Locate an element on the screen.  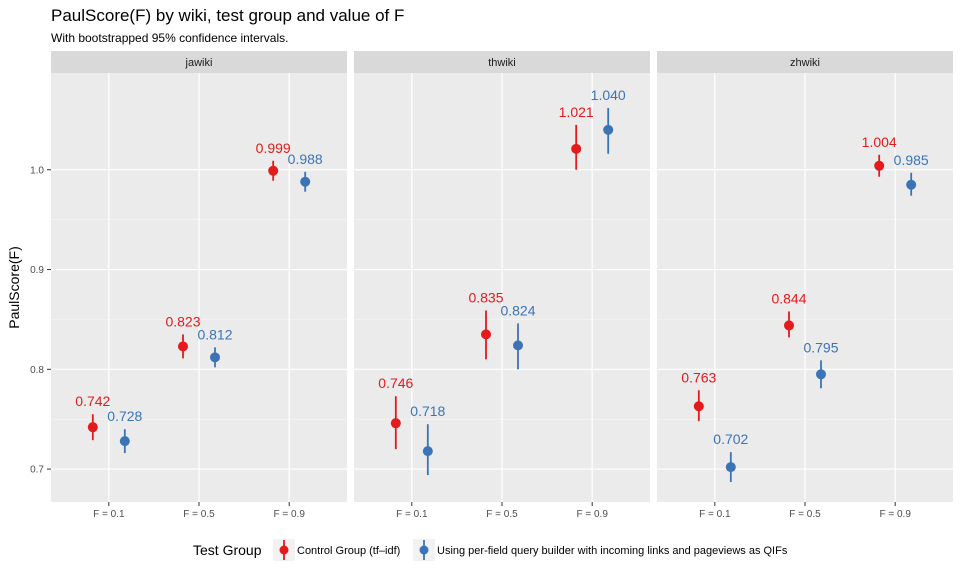
data-label-jawiki-s0-c2: 0.999 is located at coordinates (273, 148).